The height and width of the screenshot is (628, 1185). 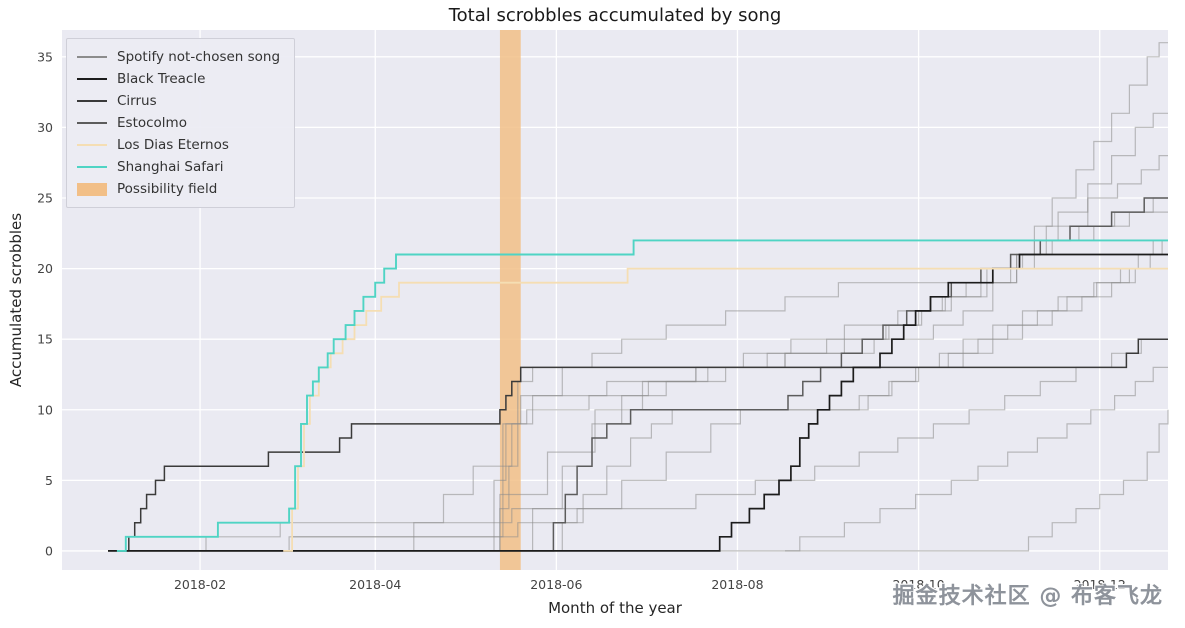 I want to click on x-tick-label: 2018-02, so click(x=200, y=584).